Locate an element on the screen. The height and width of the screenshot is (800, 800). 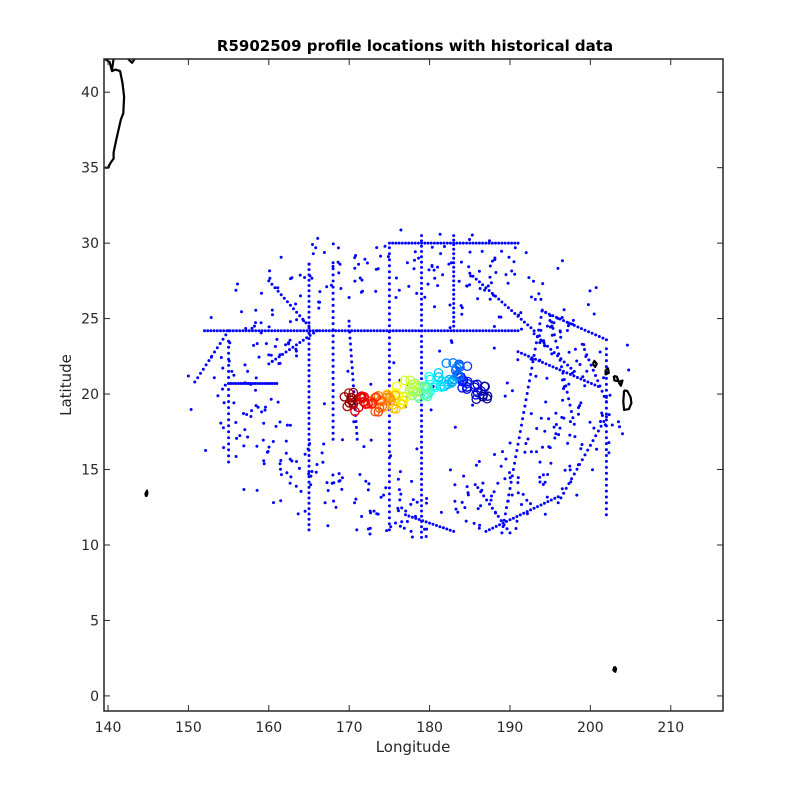
x-tick-label: 150 is located at coordinates (188, 728).